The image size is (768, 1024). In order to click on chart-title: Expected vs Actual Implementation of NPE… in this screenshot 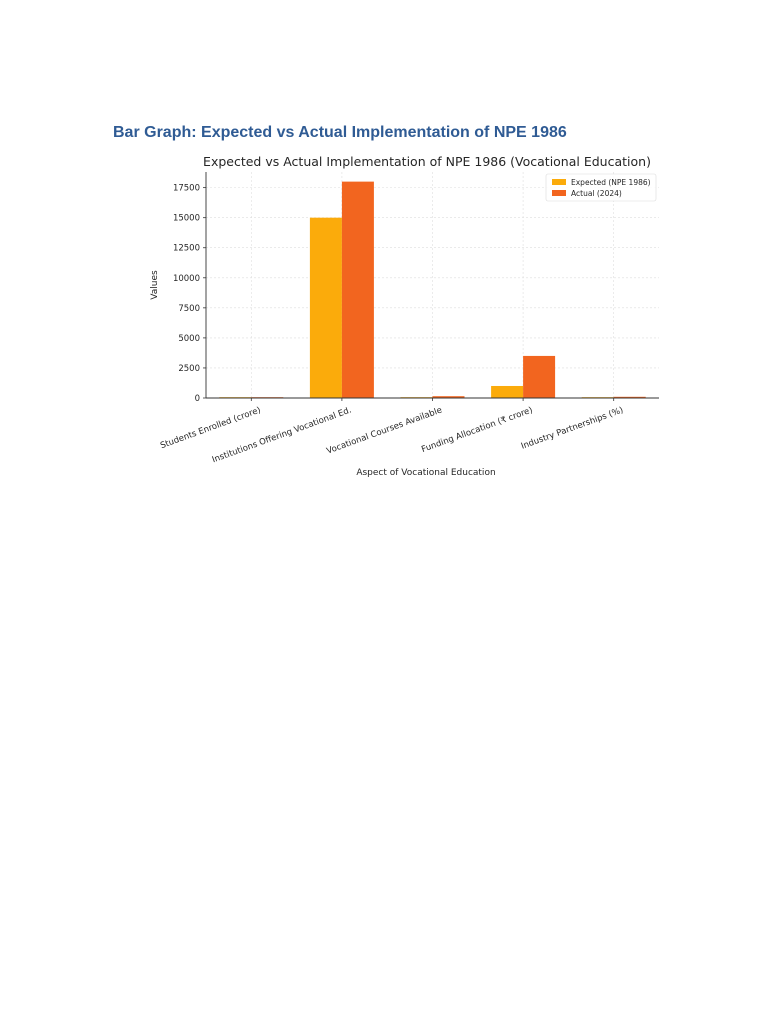, I will do `click(427, 161)`.